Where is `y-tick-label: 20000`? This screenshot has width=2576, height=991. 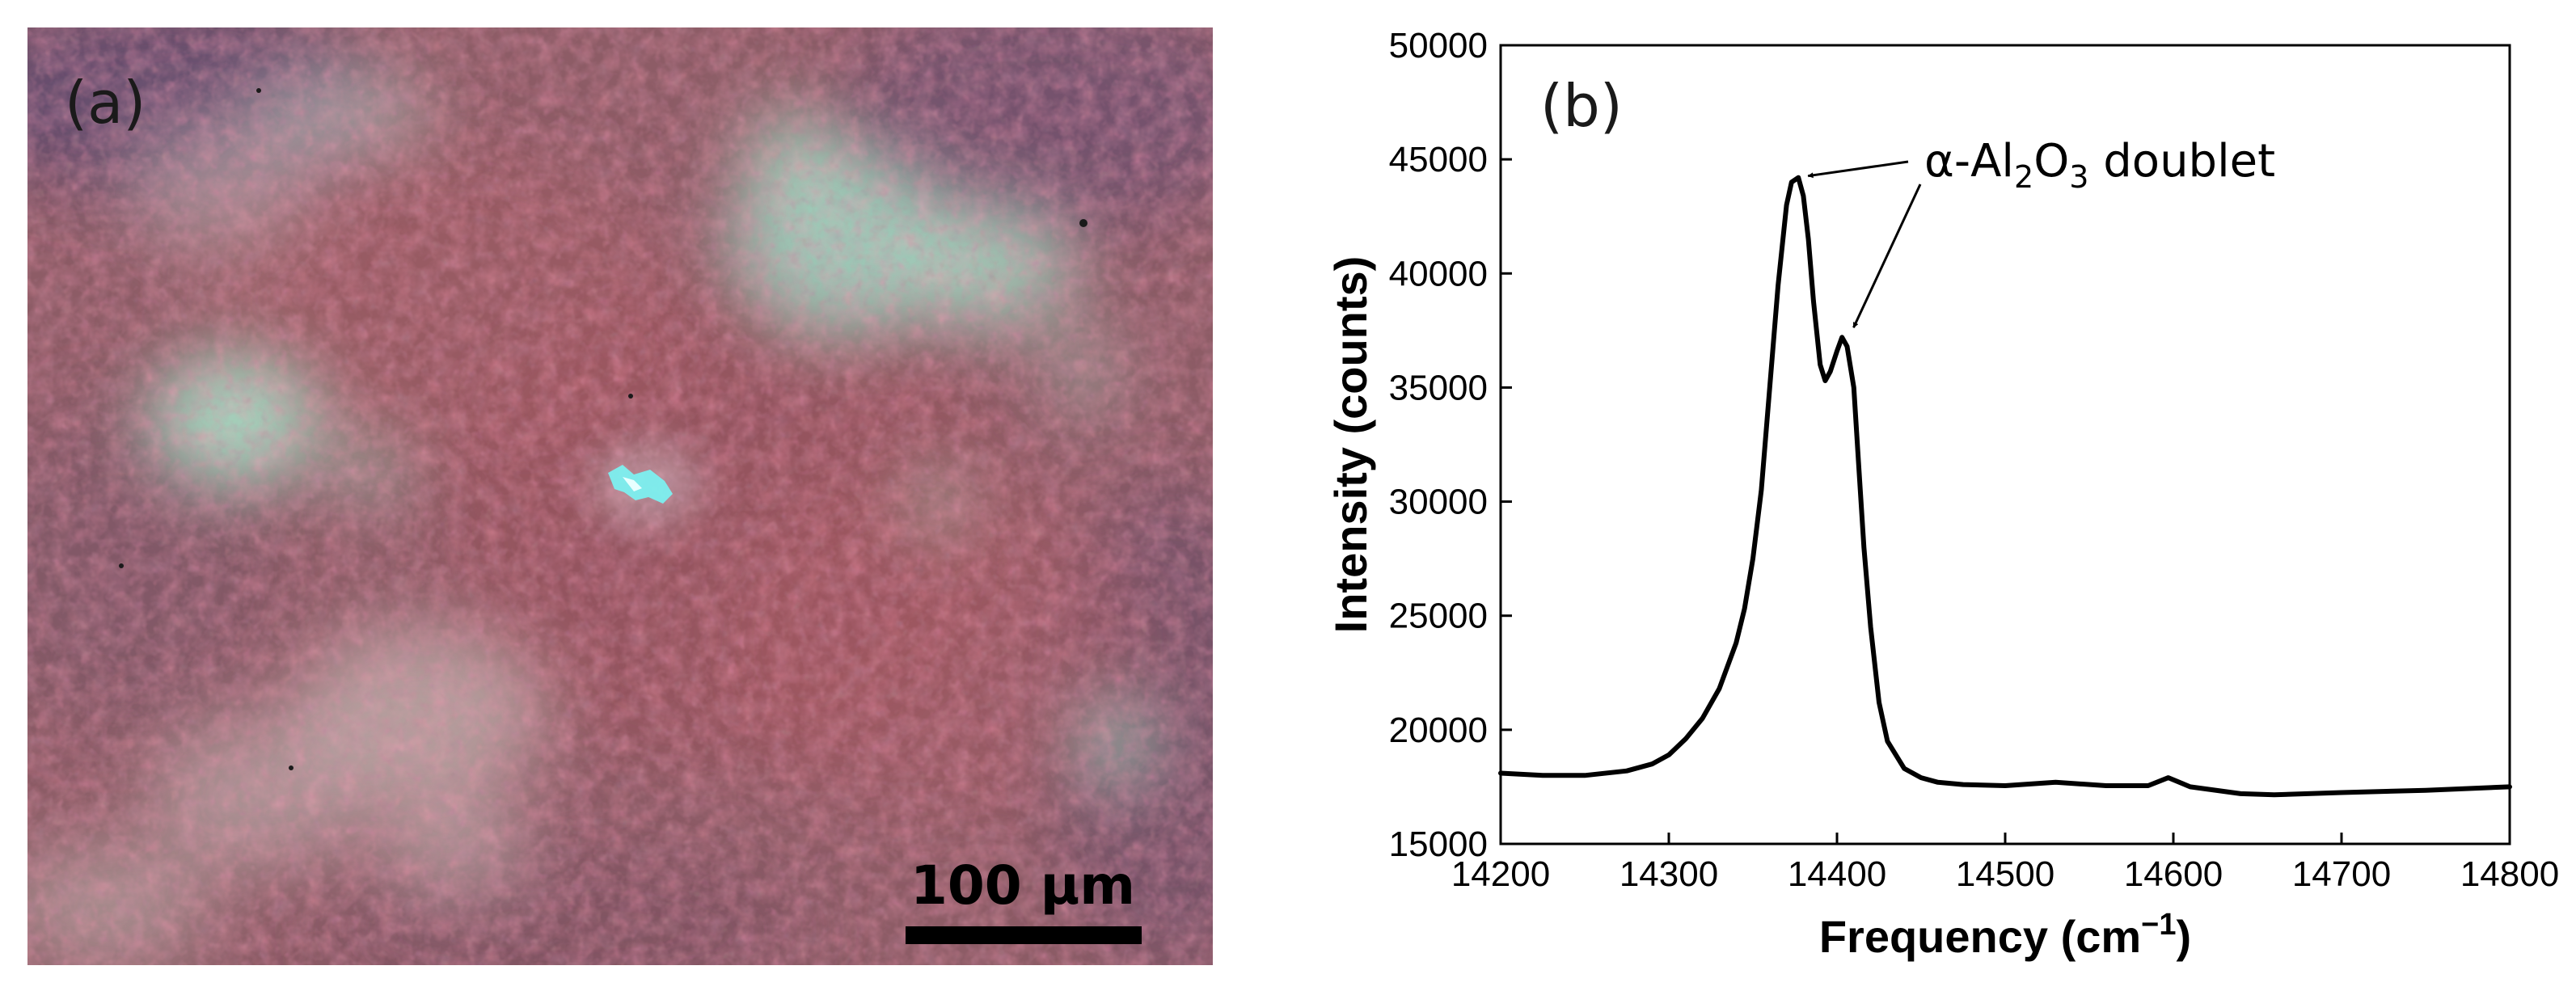
y-tick-label: 20000 is located at coordinates (1438, 731).